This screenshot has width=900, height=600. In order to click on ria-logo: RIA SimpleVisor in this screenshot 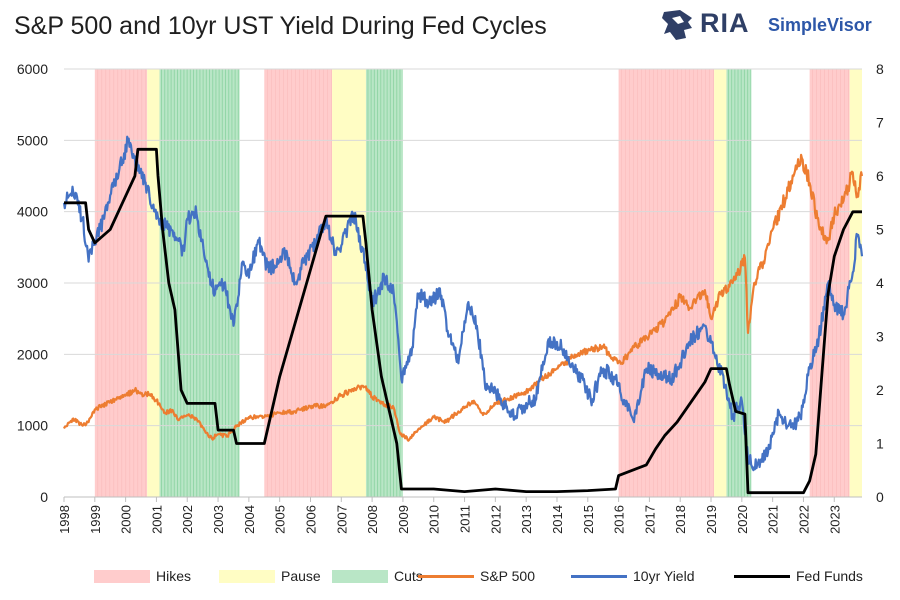, I will do `click(774, 24)`.